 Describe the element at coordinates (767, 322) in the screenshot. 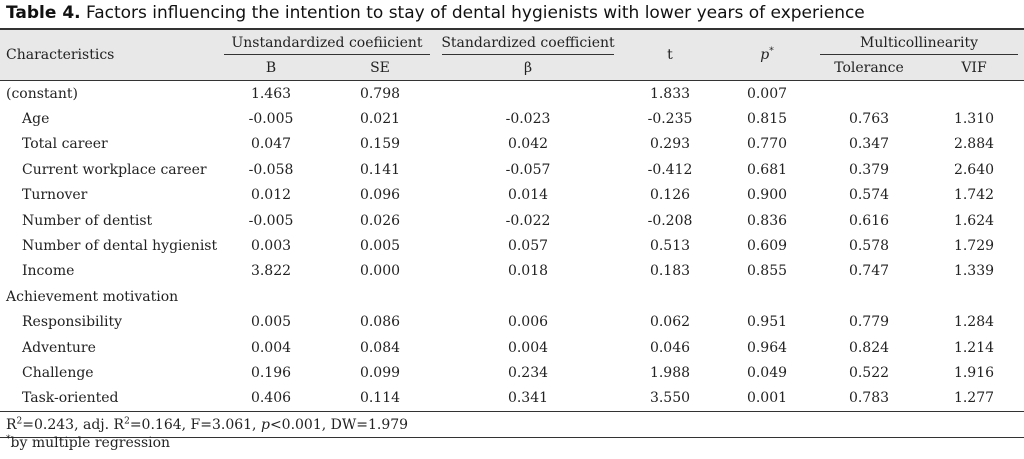

I see `cell-p: 0.951` at that location.